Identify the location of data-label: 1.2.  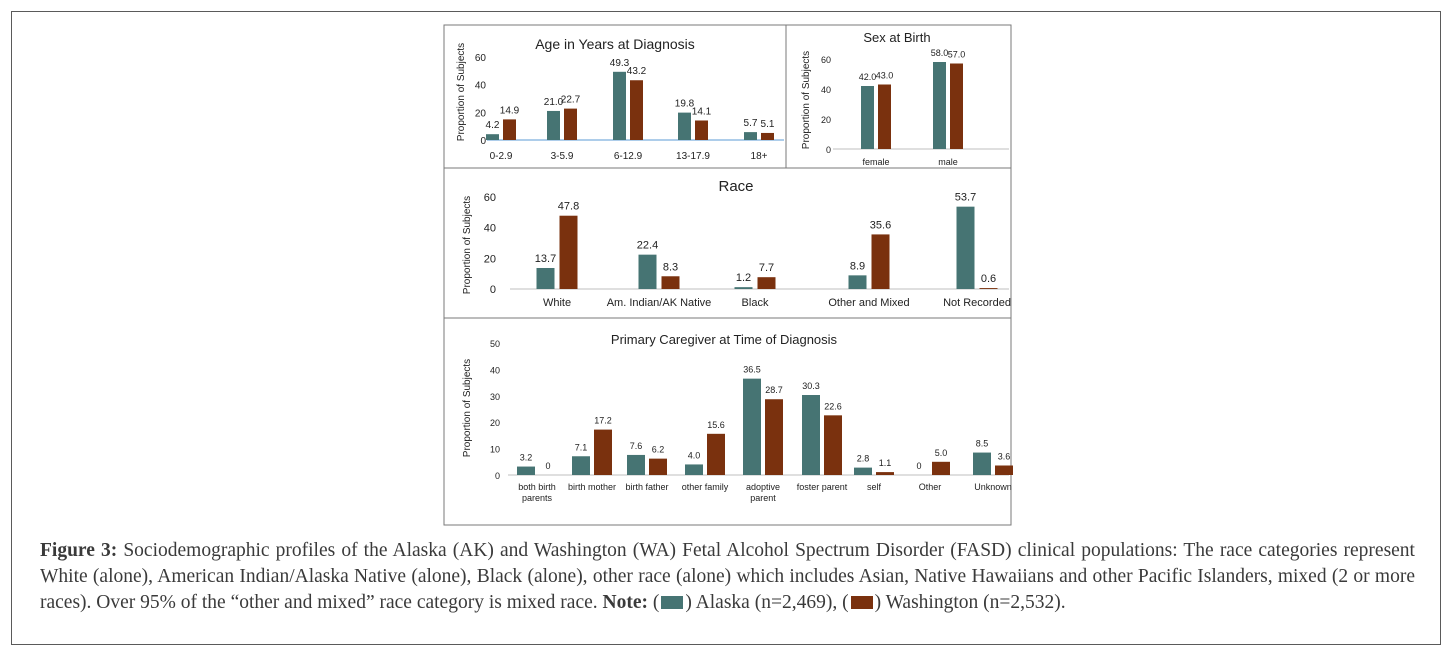
(743, 278).